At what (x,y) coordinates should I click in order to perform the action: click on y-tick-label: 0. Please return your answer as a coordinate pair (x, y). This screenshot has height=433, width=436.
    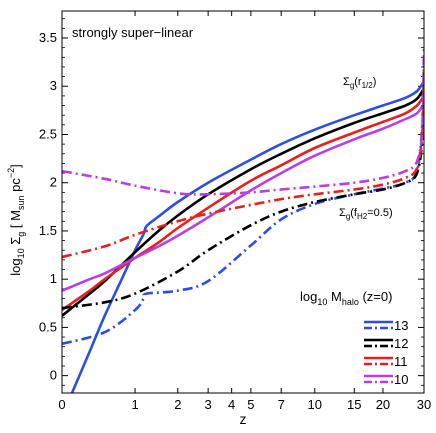
    Looking at the image, I should click on (53, 375).